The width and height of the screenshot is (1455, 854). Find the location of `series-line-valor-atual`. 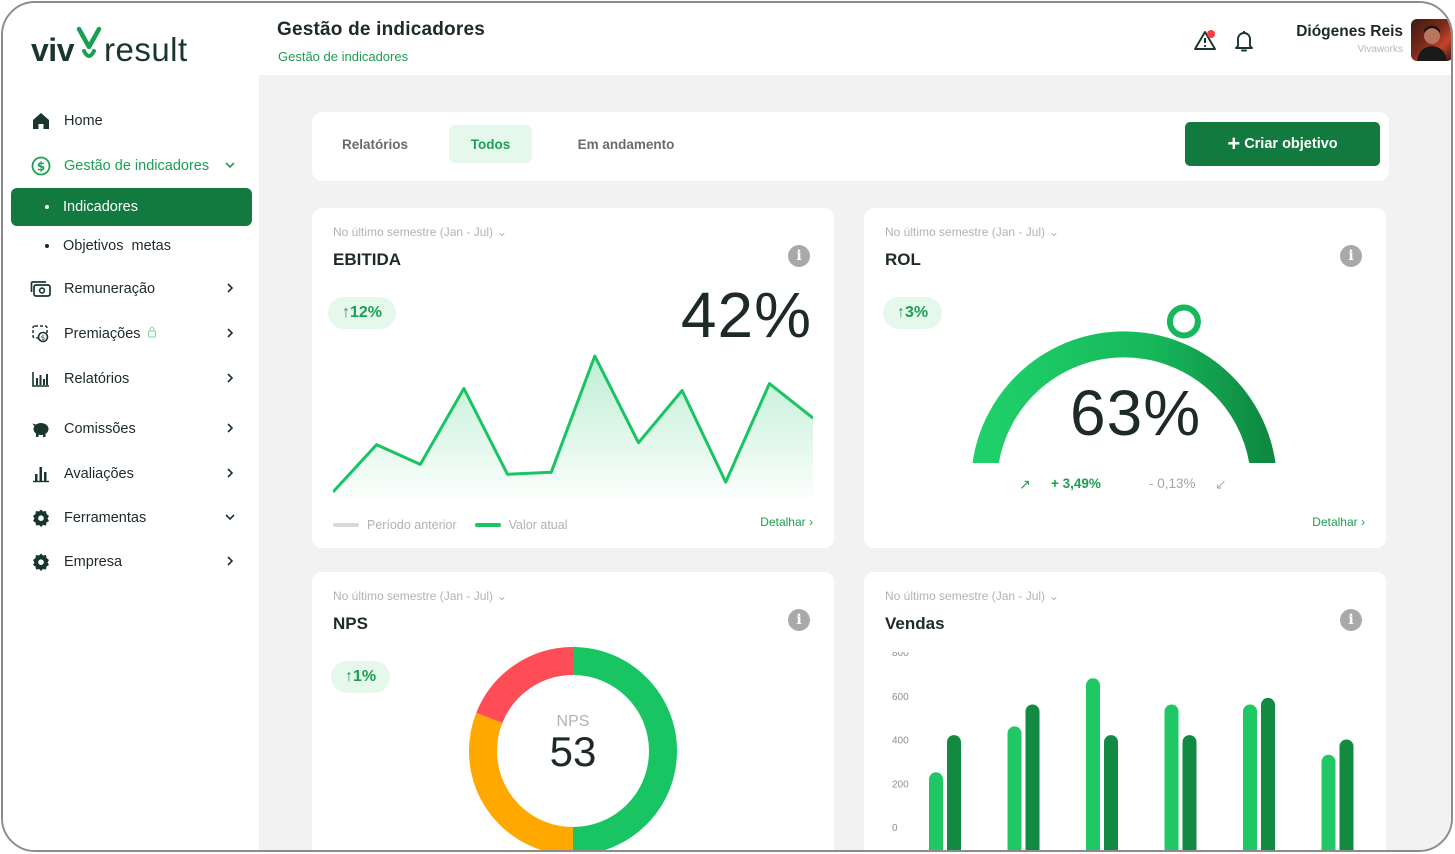

series-line-valor-atual is located at coordinates (573, 424).